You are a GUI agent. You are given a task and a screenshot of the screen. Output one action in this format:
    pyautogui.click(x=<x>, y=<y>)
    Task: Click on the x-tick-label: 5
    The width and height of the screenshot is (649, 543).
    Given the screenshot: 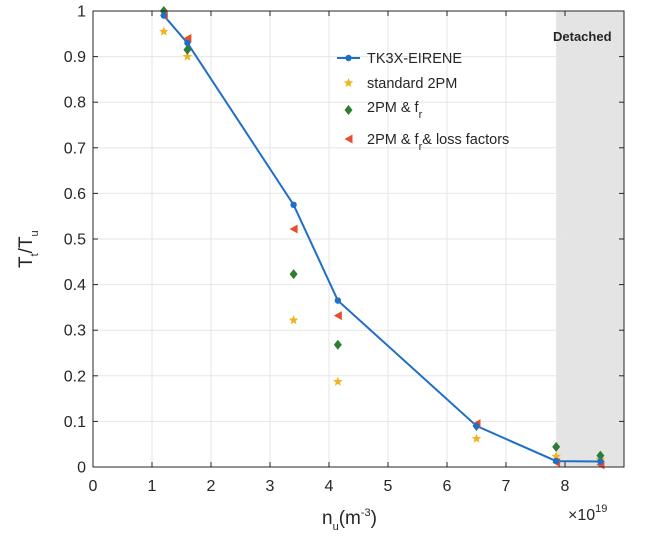 What is the action you would take?
    pyautogui.click(x=388, y=486)
    